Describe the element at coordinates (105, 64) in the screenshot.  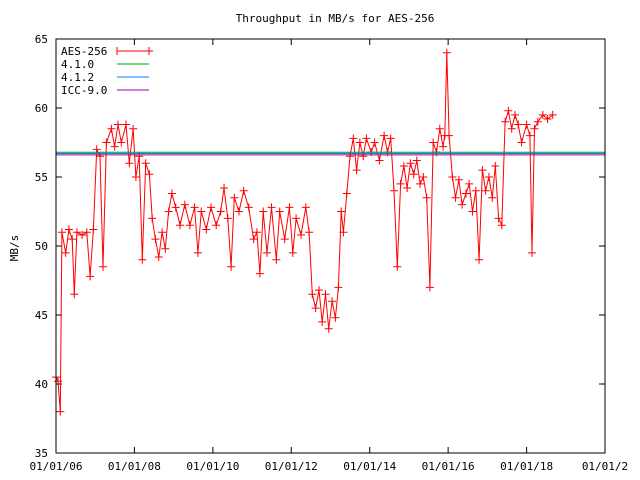
I see `legend-item: 4.1.0` at that location.